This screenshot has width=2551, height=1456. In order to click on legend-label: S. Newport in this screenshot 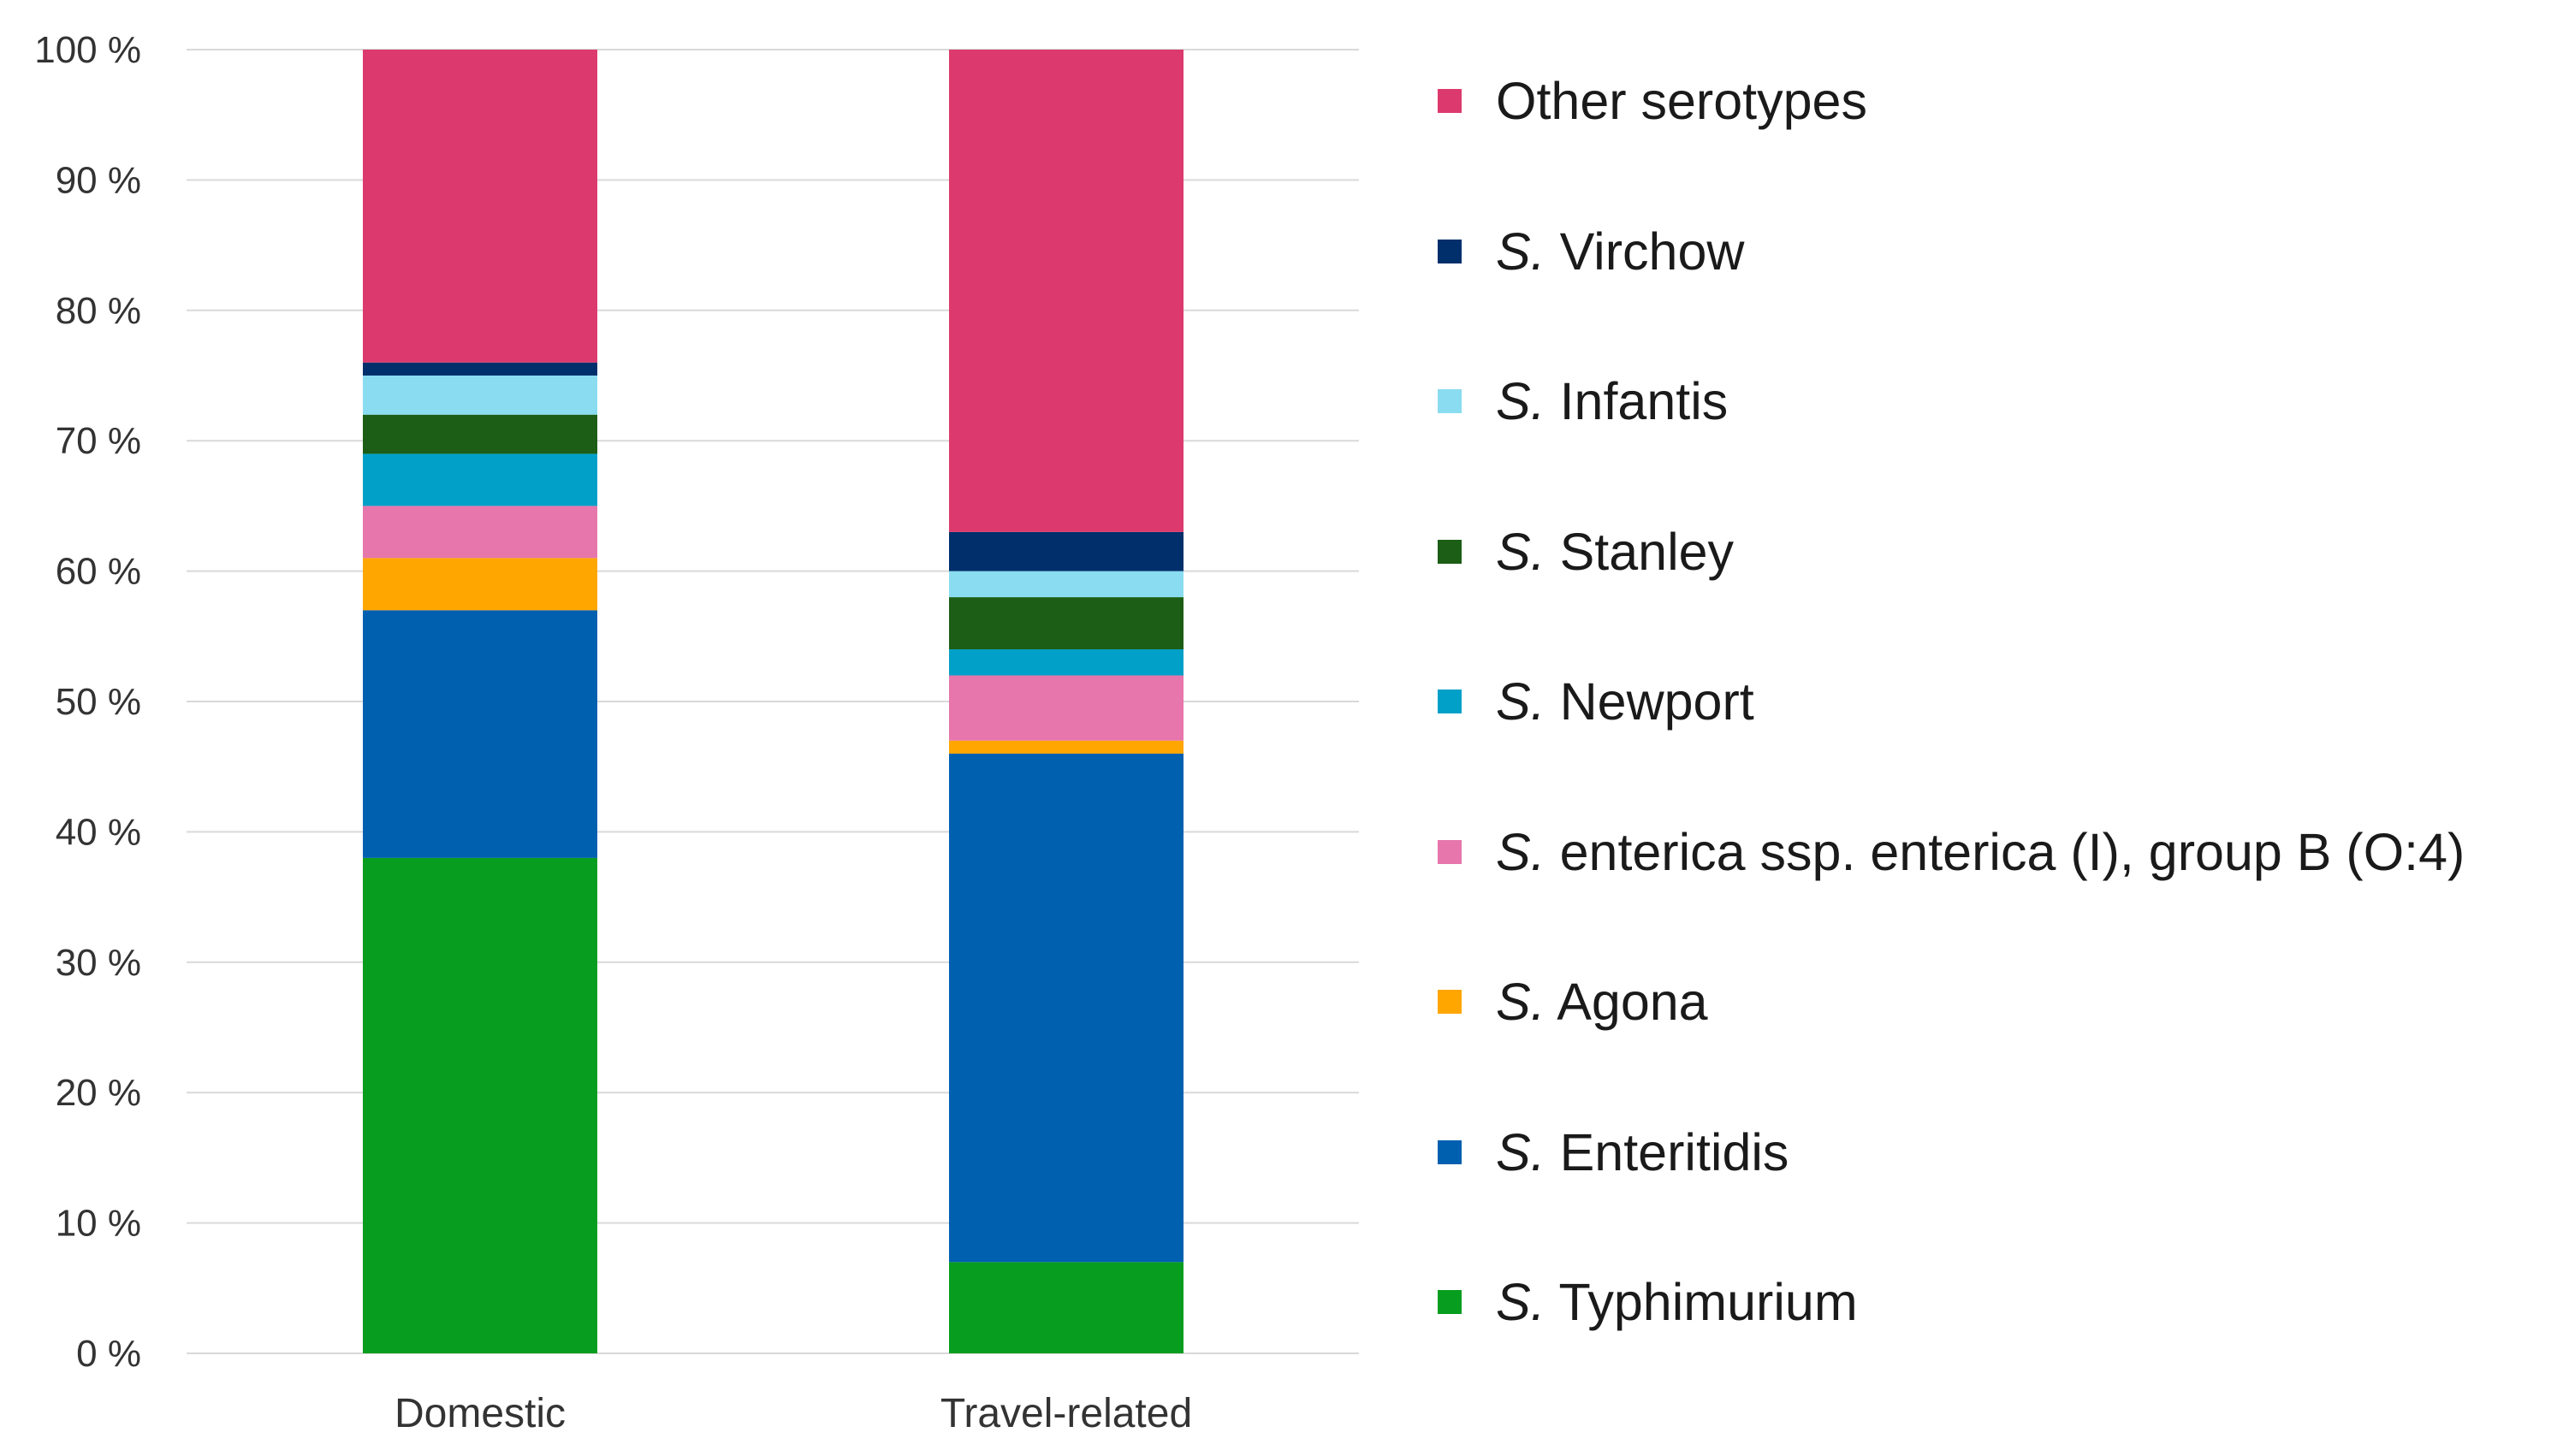, I will do `click(1625, 701)`.